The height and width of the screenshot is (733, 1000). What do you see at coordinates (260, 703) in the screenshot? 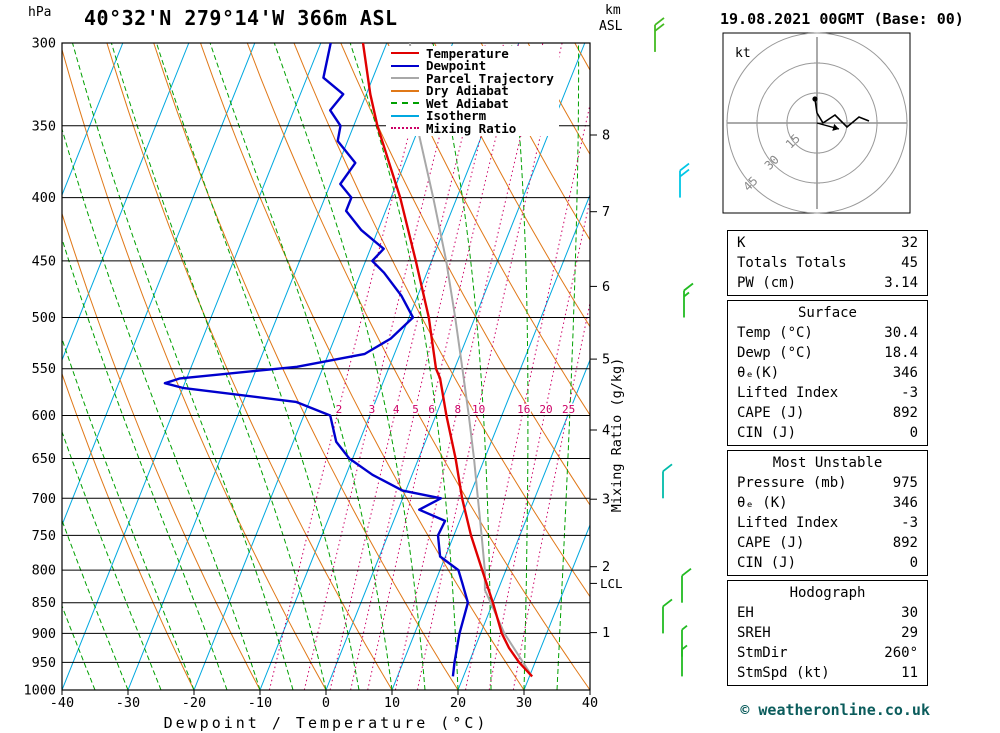
I see `temperature-tick-label: -10` at bounding box center [260, 703].